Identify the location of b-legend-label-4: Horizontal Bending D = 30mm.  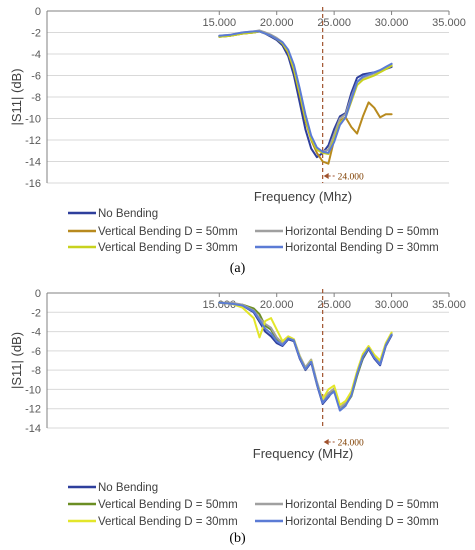
(362, 522).